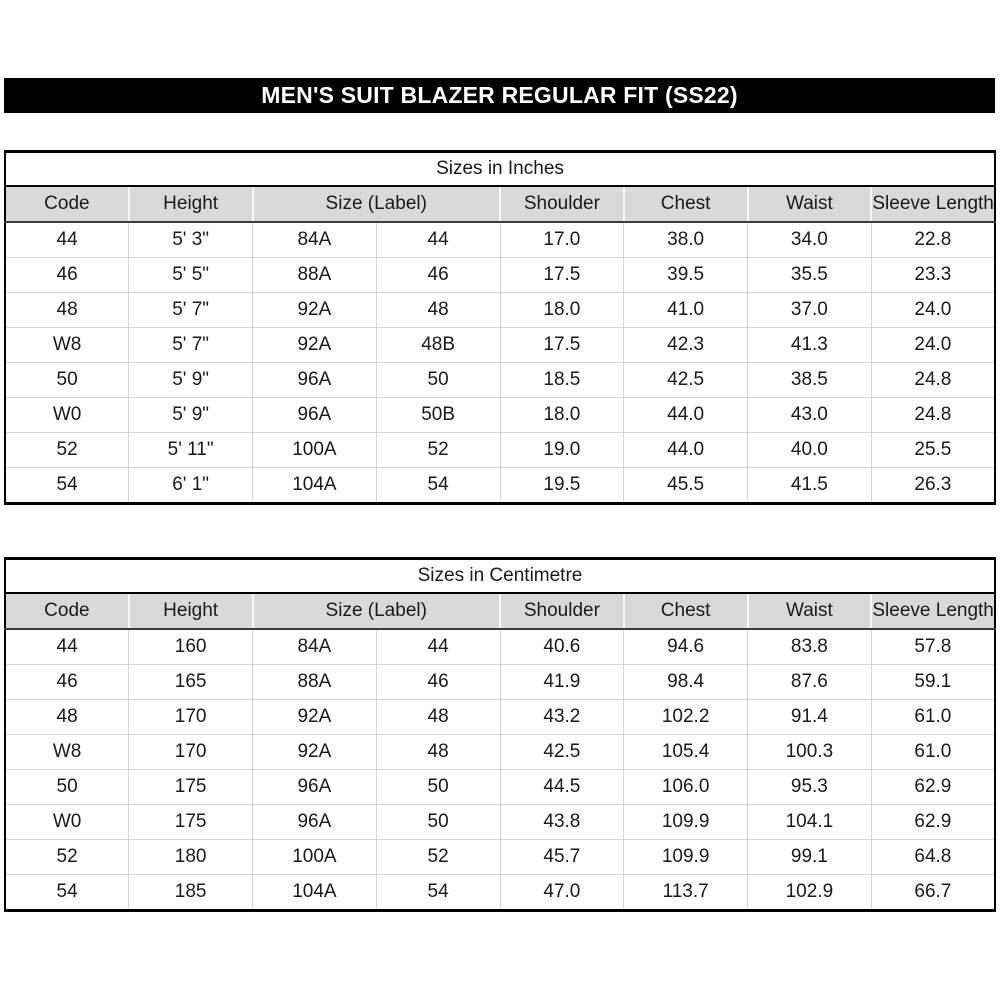 This screenshot has width=1000, height=1000. I want to click on table-row: W8 5' 7" 92A 48B 17.5 42.3 41.3 24.0, so click(500, 345).